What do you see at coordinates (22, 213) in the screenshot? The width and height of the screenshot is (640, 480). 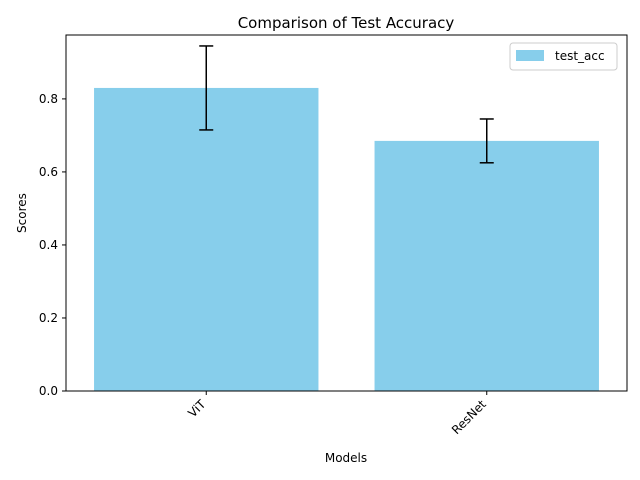 I see `y-axis-label: Scores` at bounding box center [22, 213].